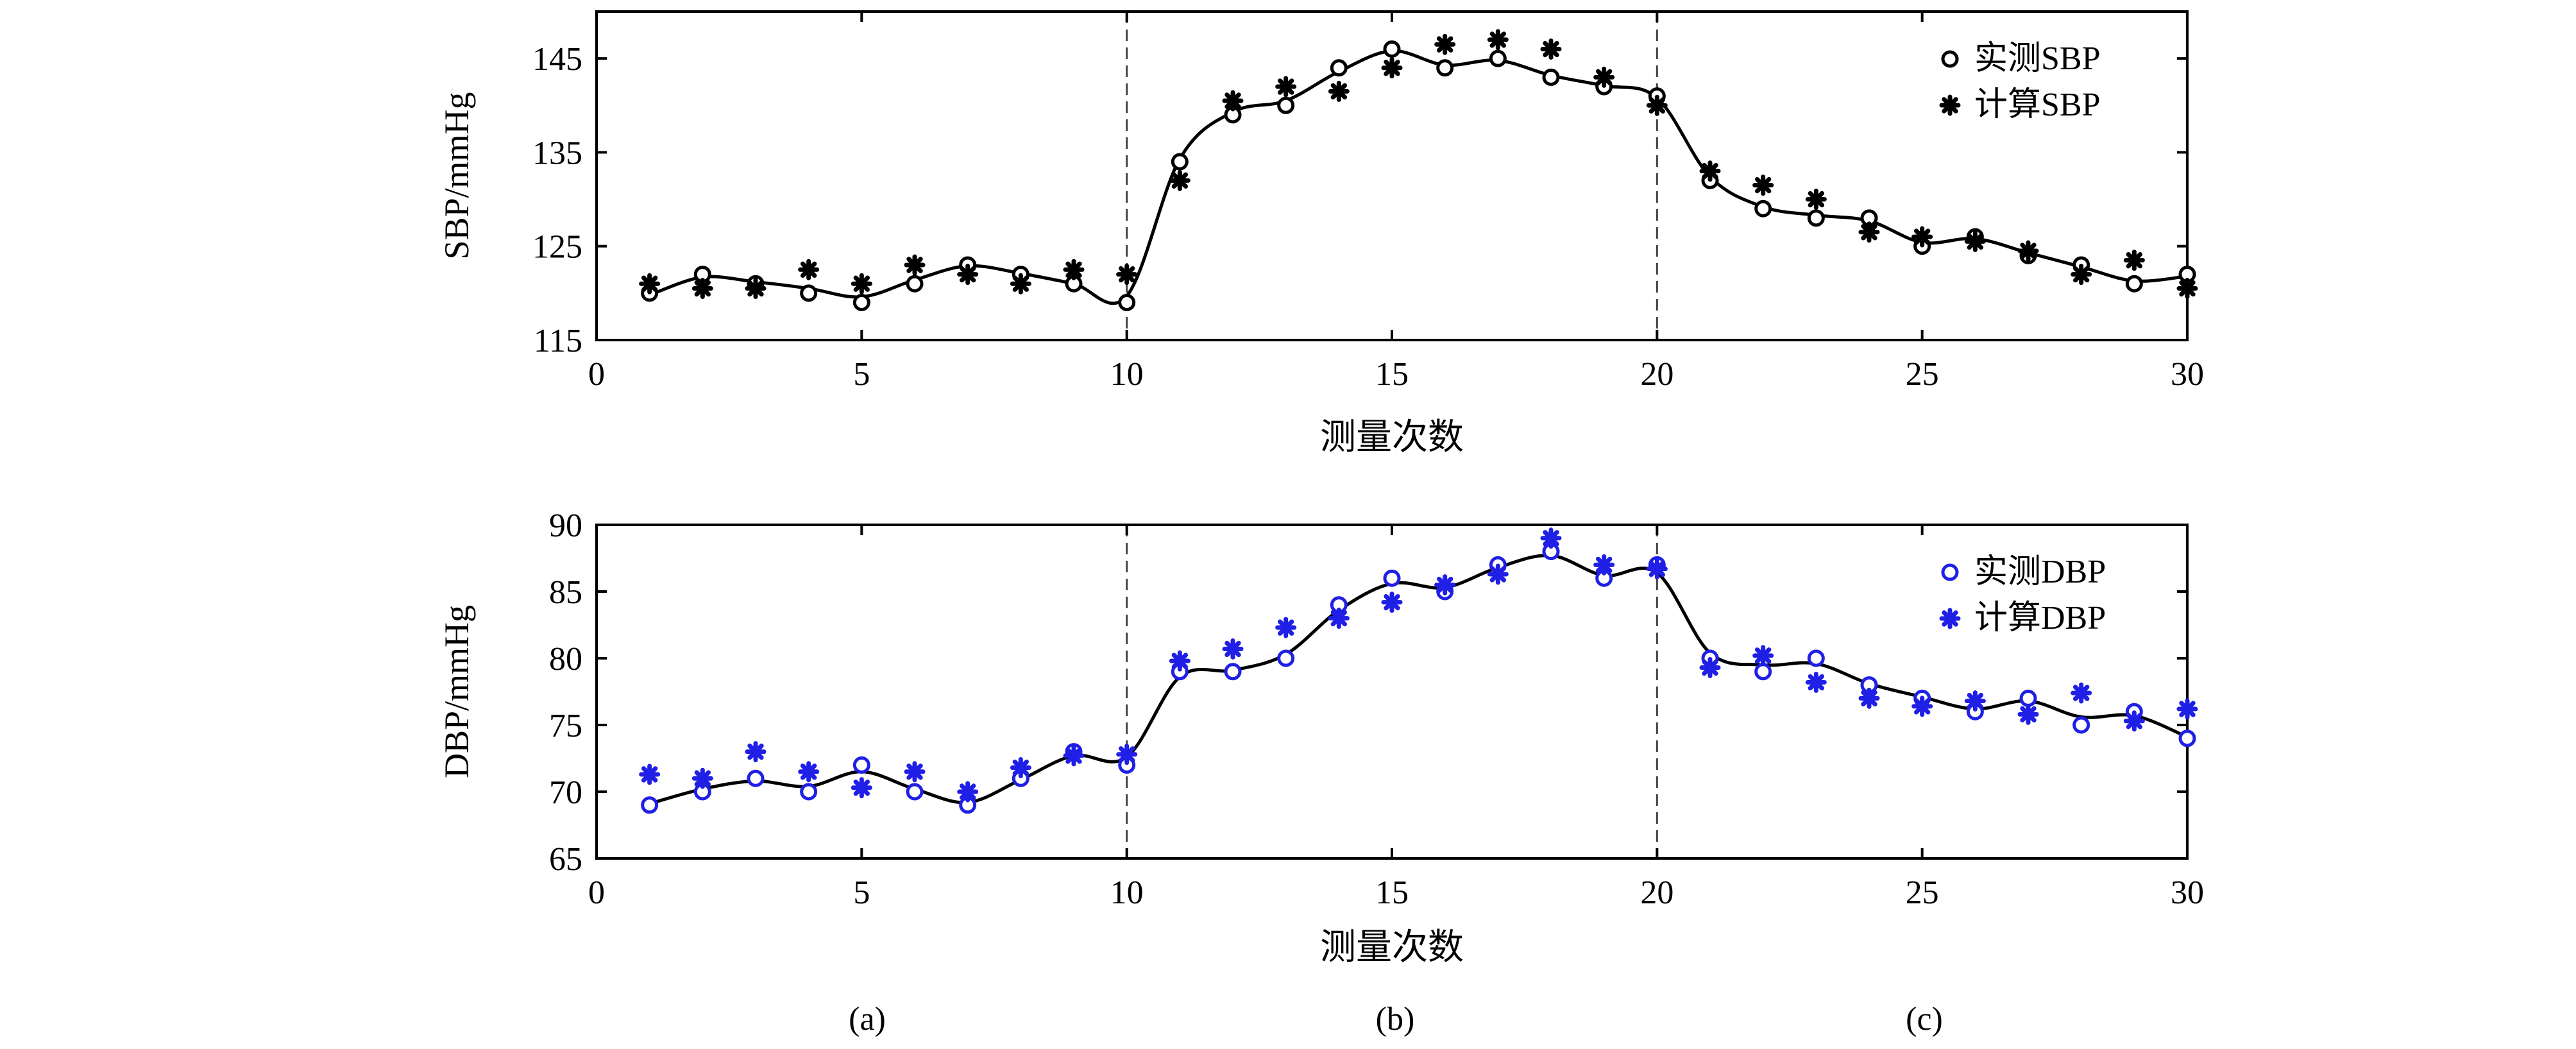 This screenshot has width=2576, height=1049. I want to click on legend-label-calculated: 计算SBP, so click(2037, 105).